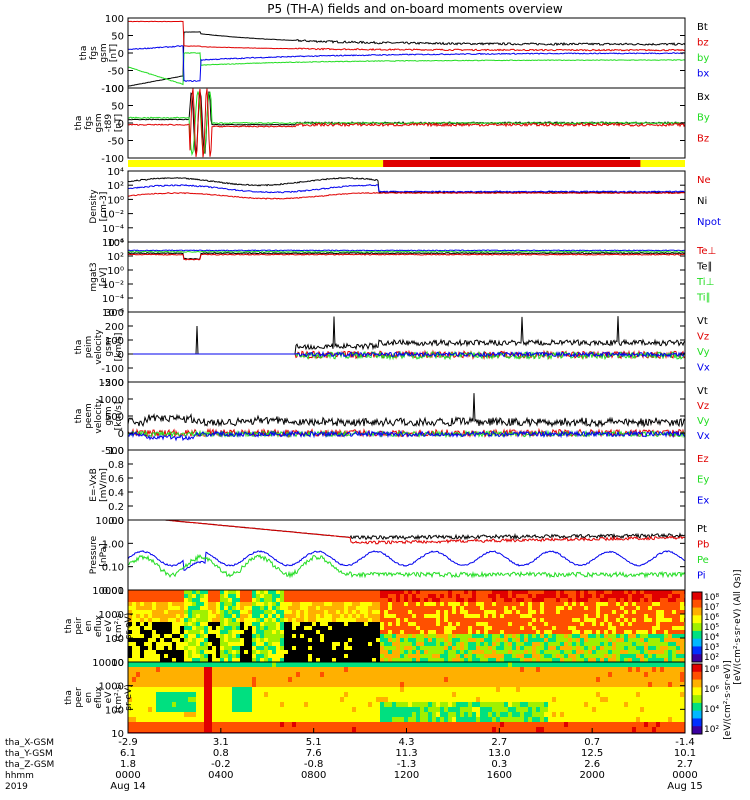 The width and height of the screenshot is (750, 800). I want to click on ti-par-line, so click(406, 251).